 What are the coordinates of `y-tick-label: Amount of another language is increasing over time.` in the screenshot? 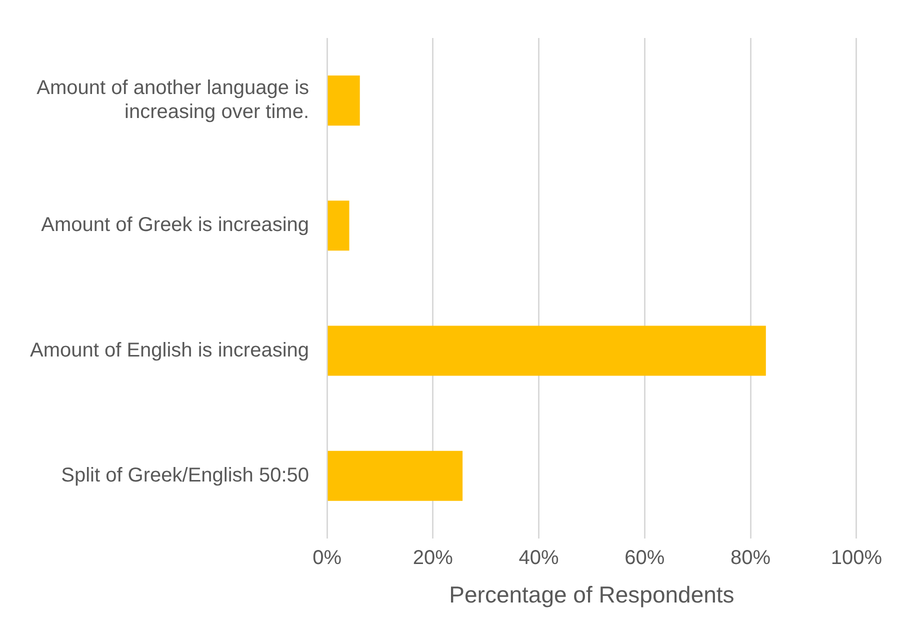 It's located at (173, 100).